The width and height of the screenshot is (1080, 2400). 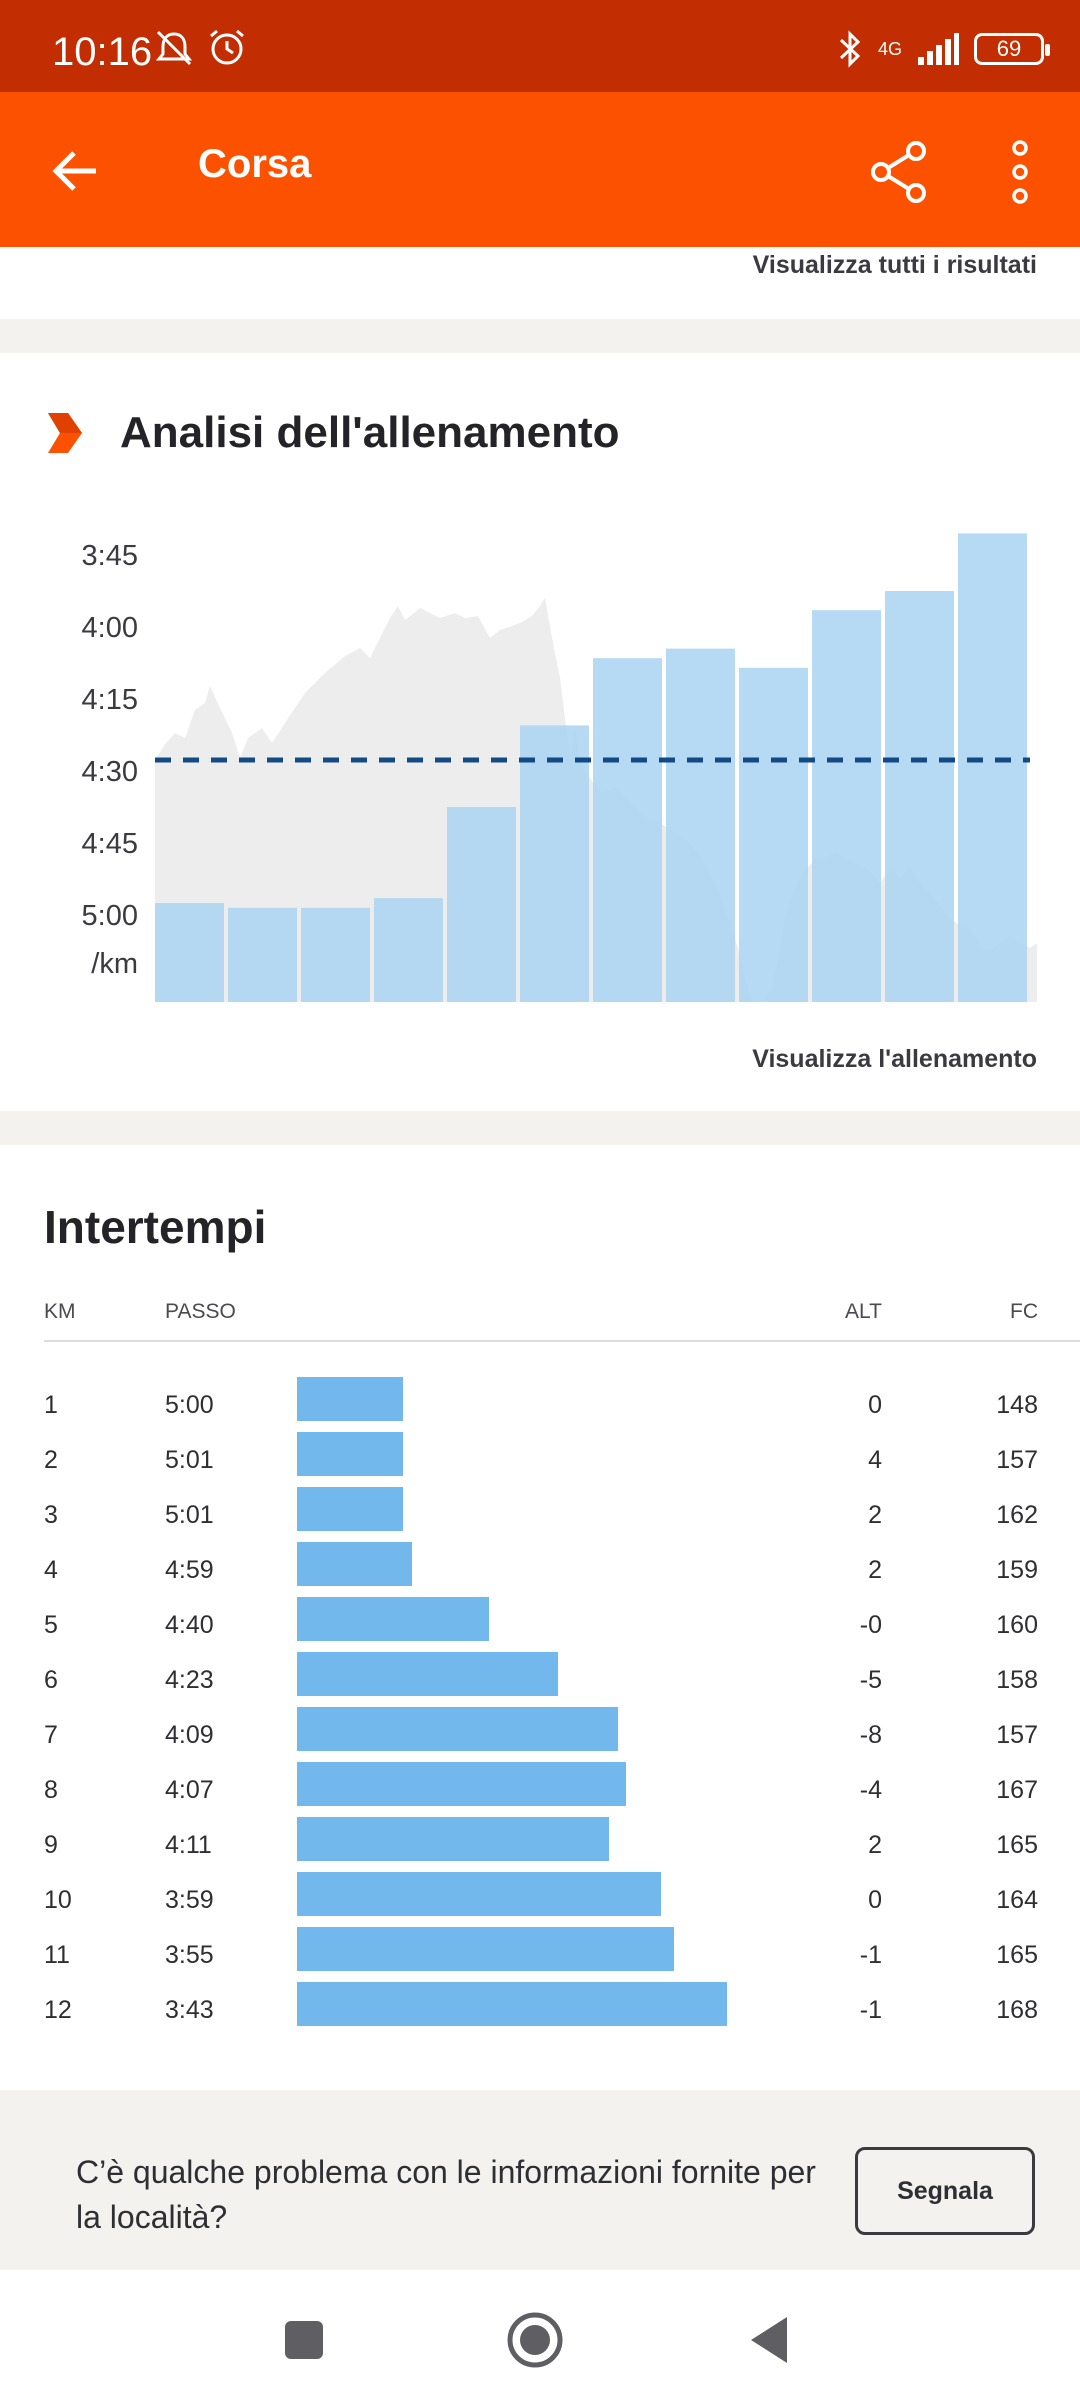 What do you see at coordinates (188, 1845) in the screenshot?
I see `split-pace: 4:11` at bounding box center [188, 1845].